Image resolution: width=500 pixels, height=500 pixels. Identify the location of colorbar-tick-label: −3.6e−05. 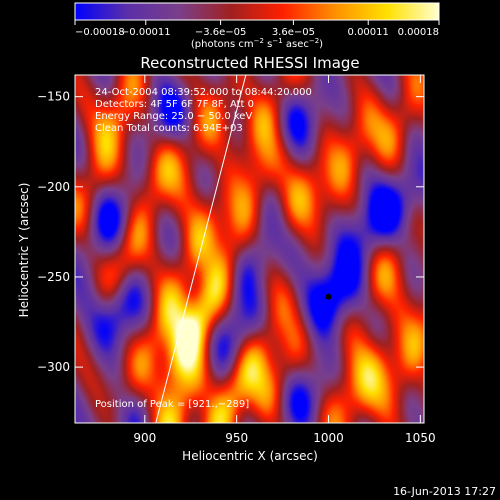
(221, 32).